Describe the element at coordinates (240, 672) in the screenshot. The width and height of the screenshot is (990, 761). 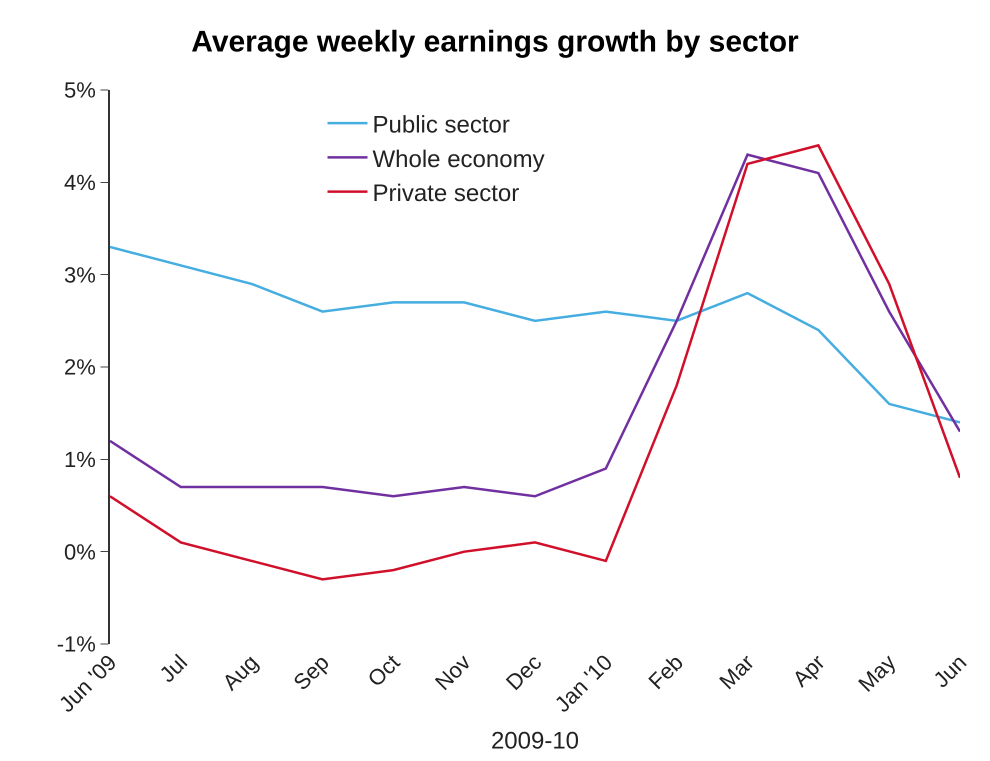
I see `x-tick-label: Aug` at that location.